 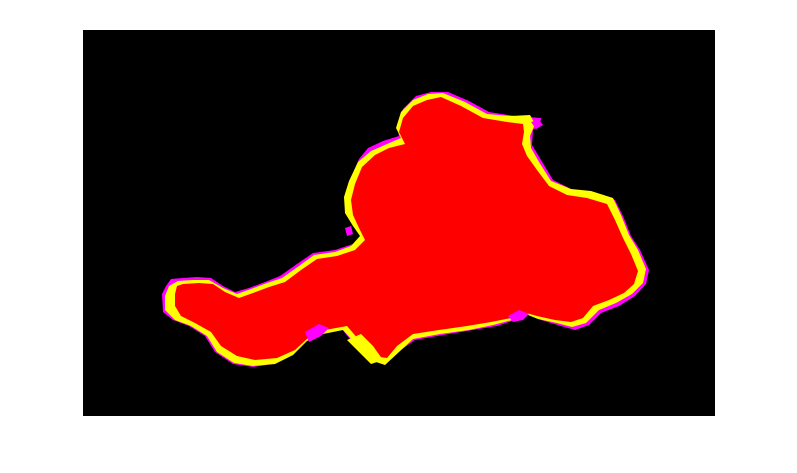 I want to click on yellow-speck-region, so click(x=365, y=349).